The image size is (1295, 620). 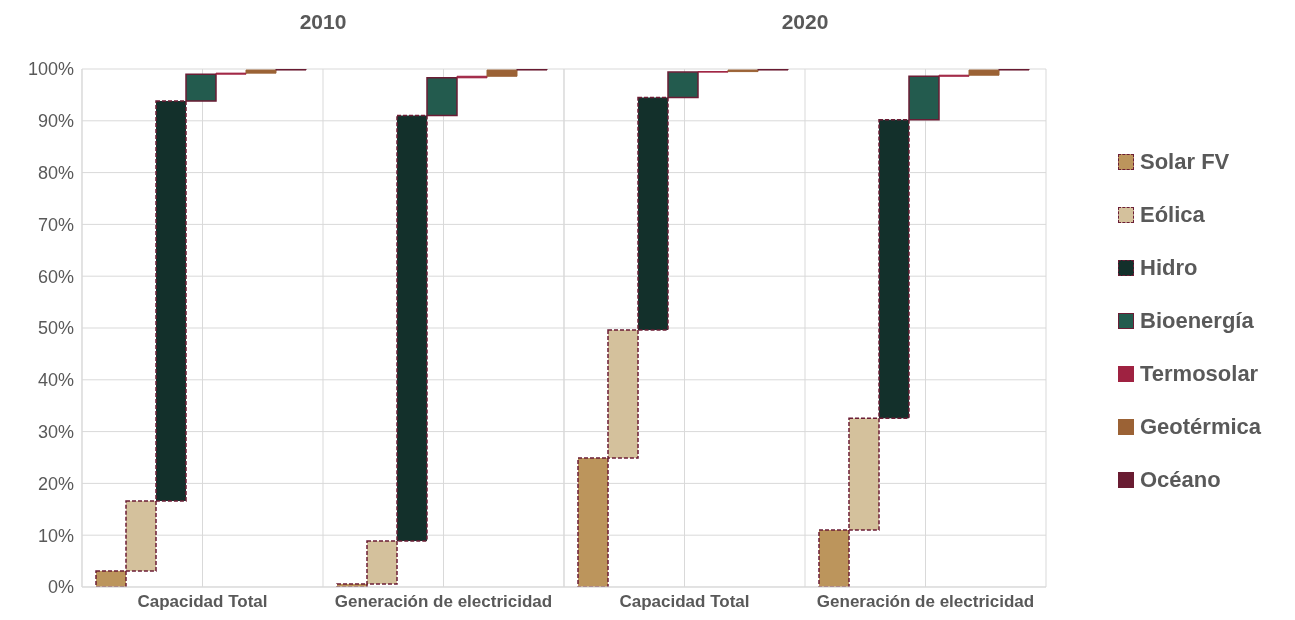 I want to click on y-tick-label: 0%, so click(x=60, y=587).